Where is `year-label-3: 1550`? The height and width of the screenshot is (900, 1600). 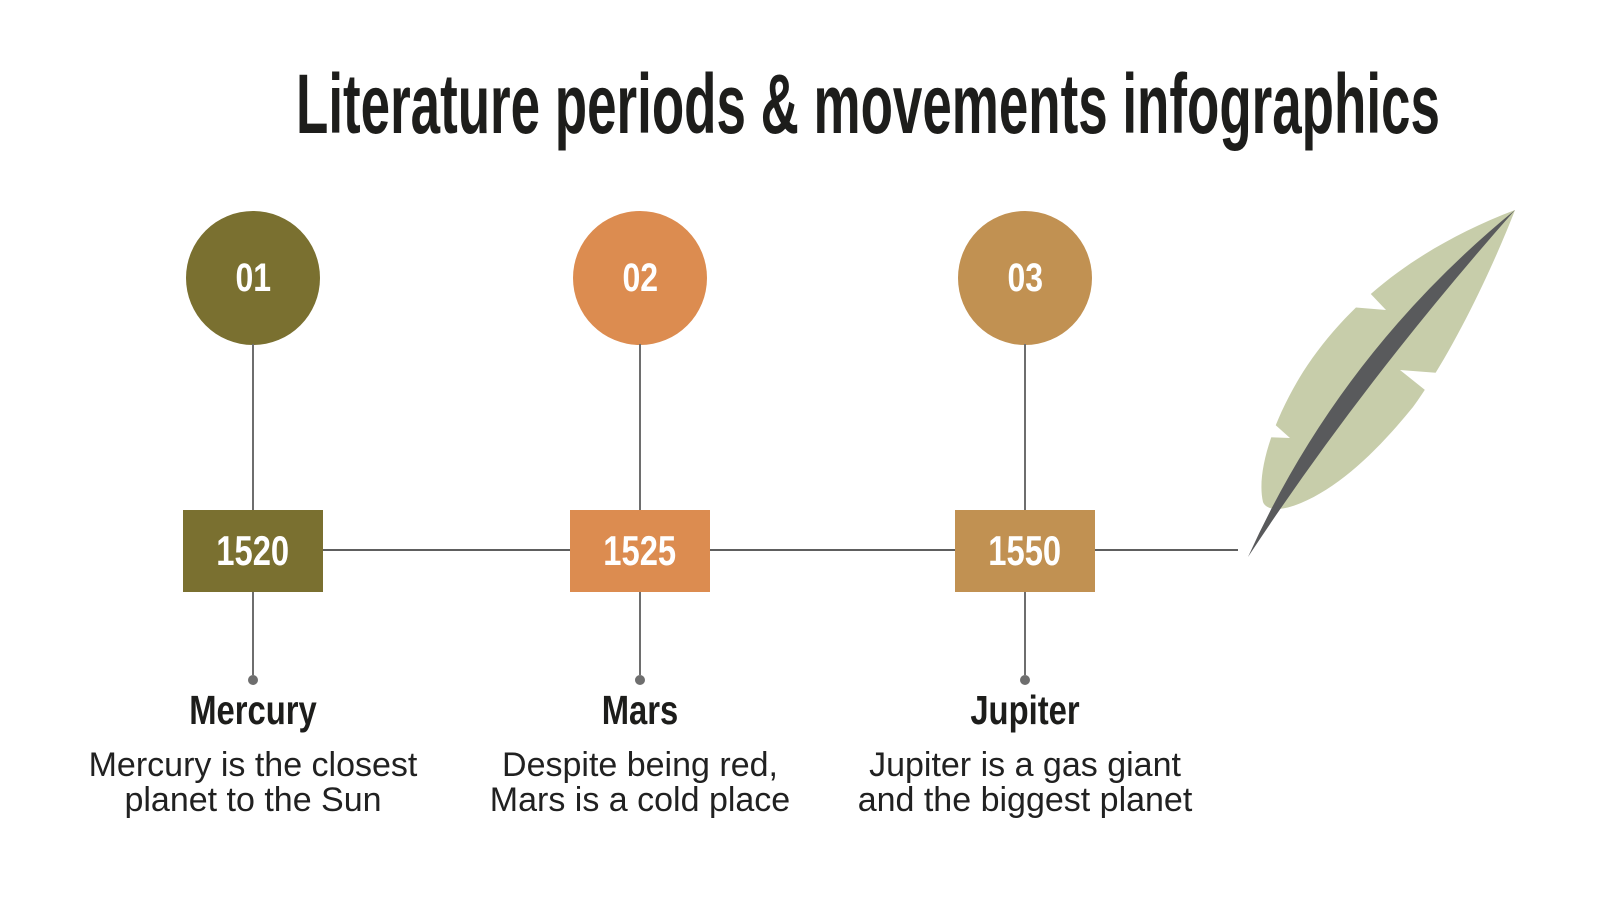 year-label-3: 1550 is located at coordinates (1025, 550).